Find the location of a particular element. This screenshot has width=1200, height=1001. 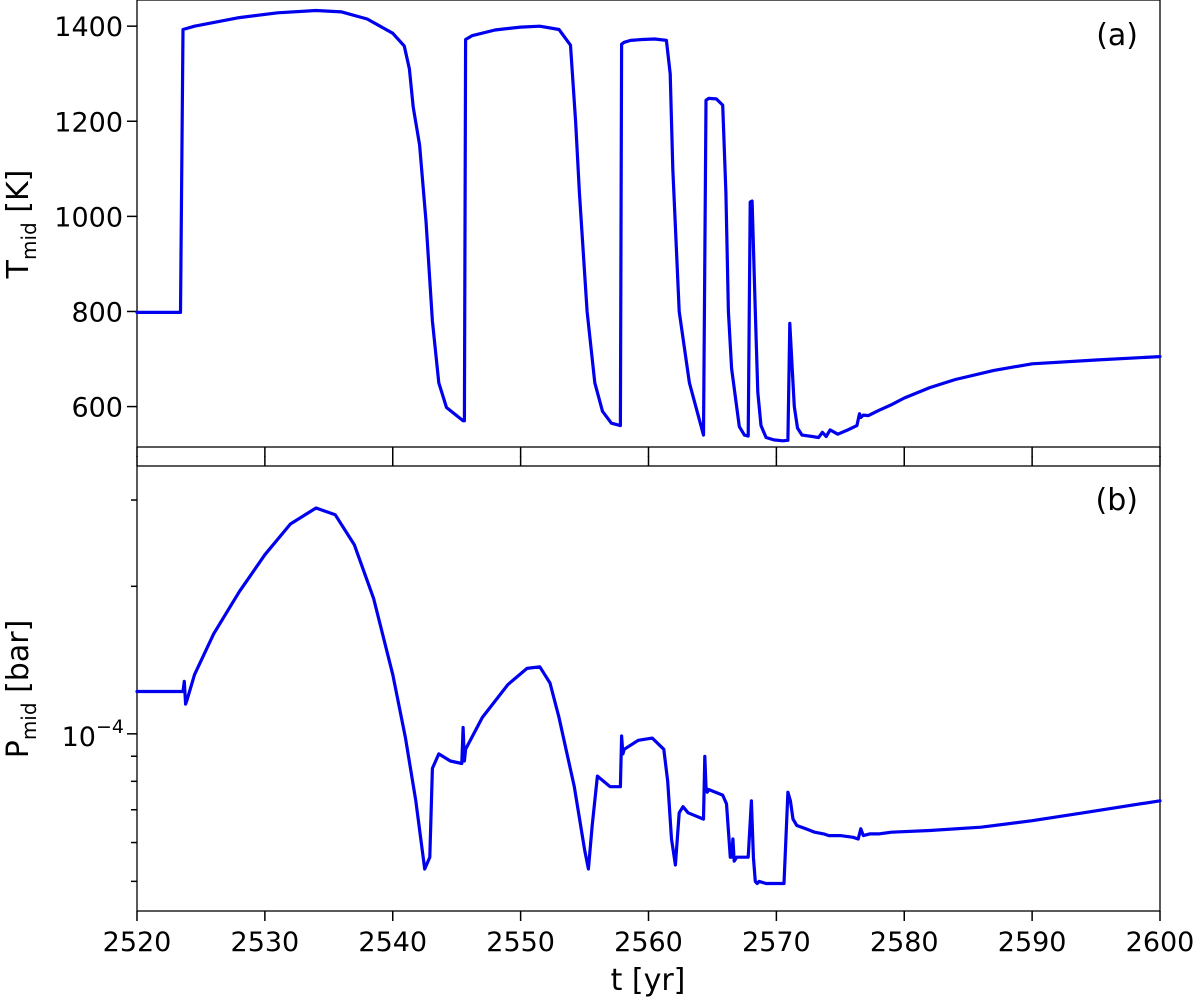

pressure-y-label-unit: [bar] is located at coordinates (18, 661).